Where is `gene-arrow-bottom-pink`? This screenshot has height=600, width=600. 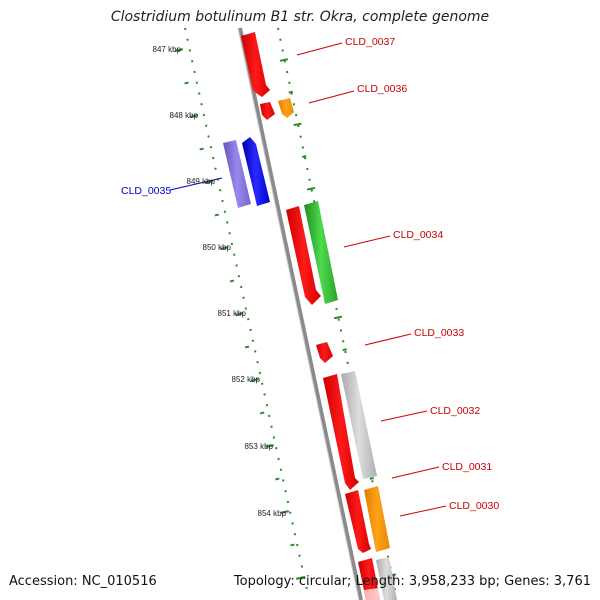
gene-arrow-bottom-pink is located at coordinates (372, 594).